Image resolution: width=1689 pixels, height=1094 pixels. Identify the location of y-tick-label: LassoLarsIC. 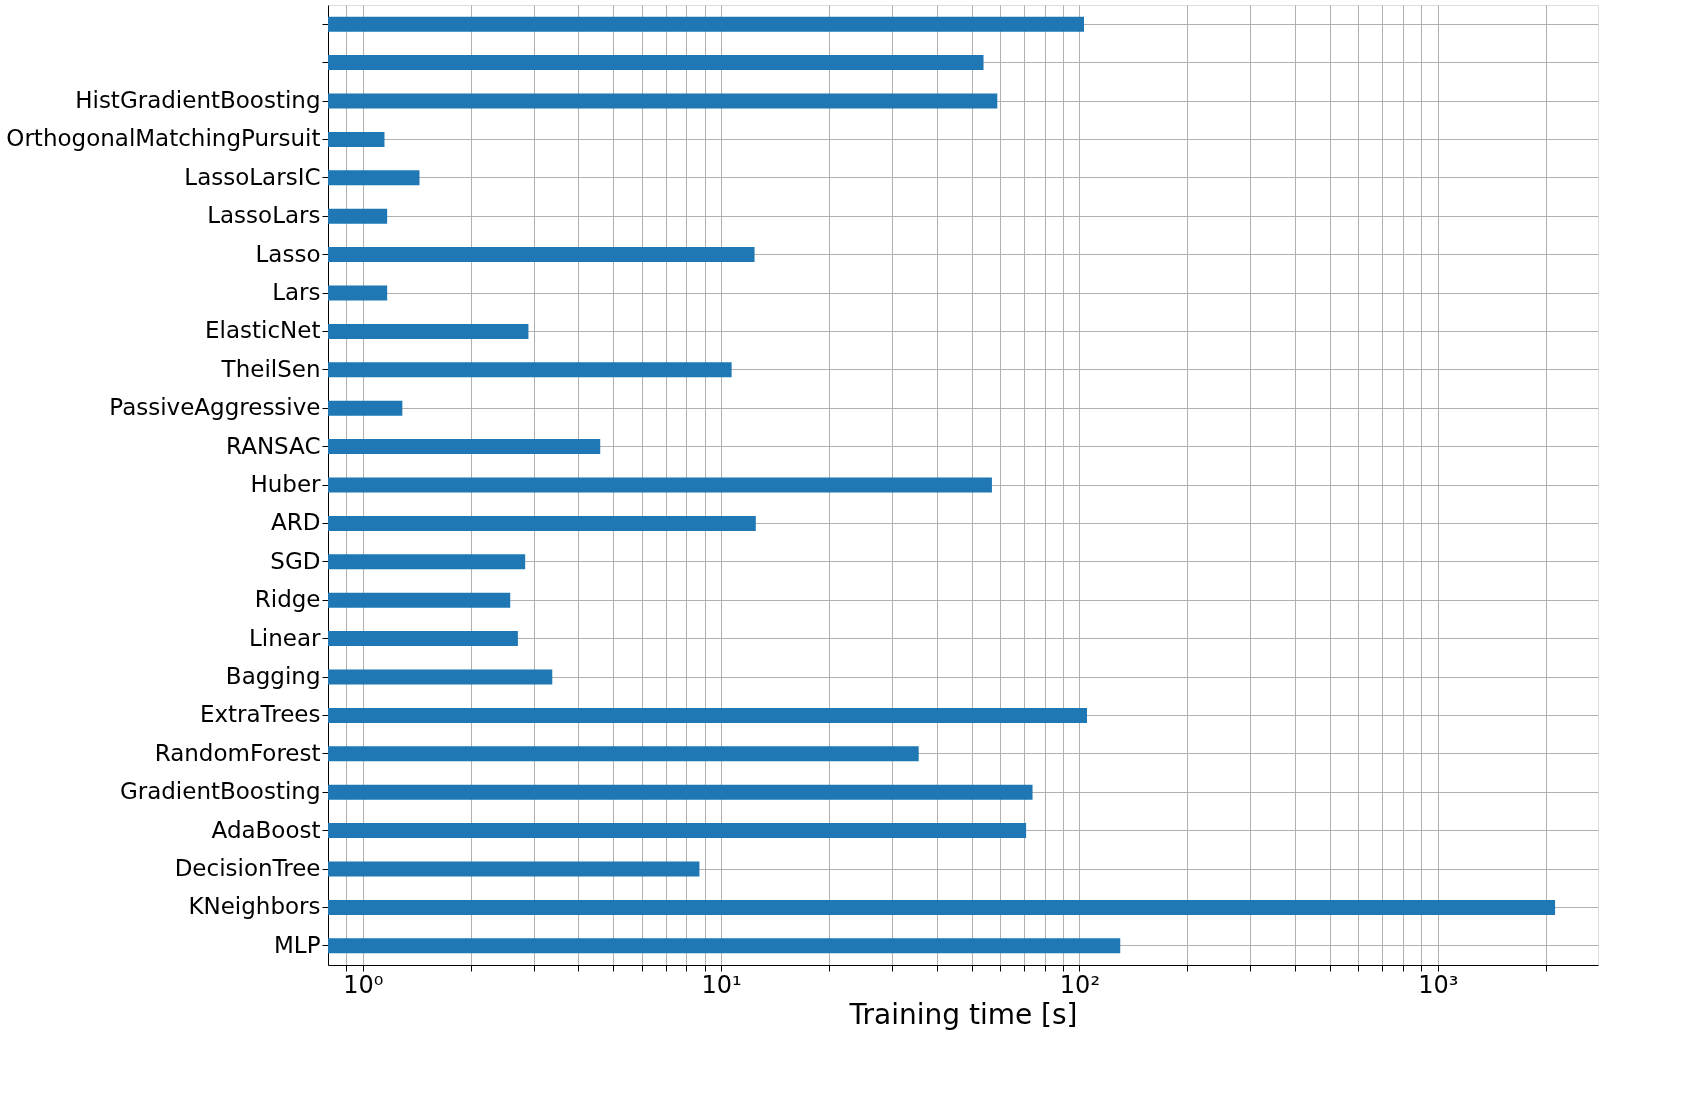
(252, 176).